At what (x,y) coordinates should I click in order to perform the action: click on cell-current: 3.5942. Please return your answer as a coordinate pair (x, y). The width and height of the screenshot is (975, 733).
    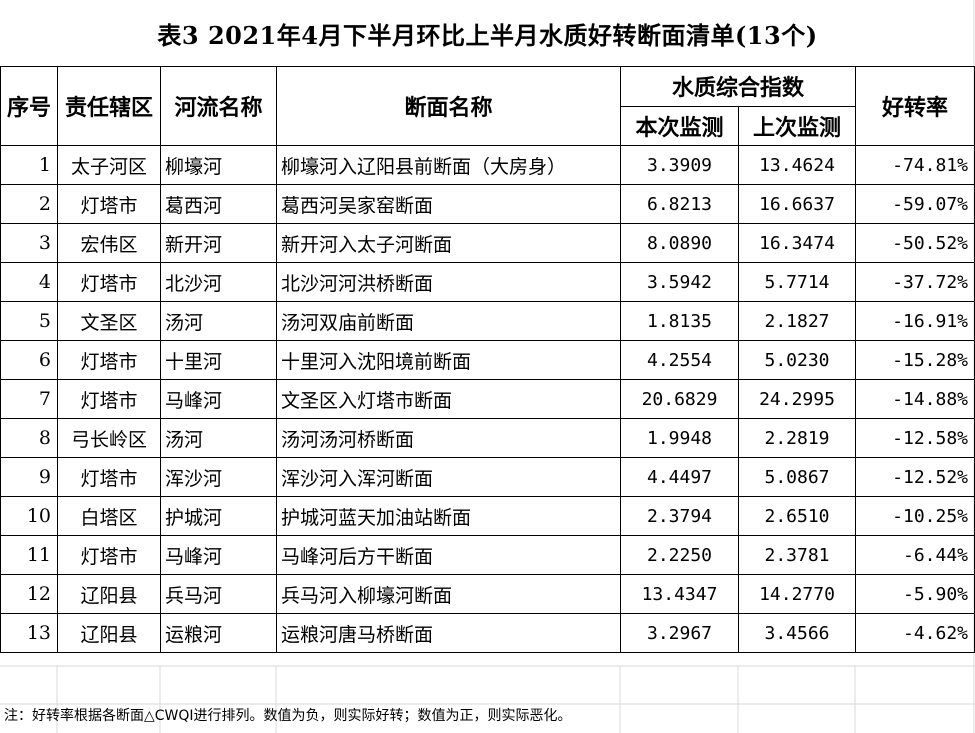
    Looking at the image, I should click on (679, 282).